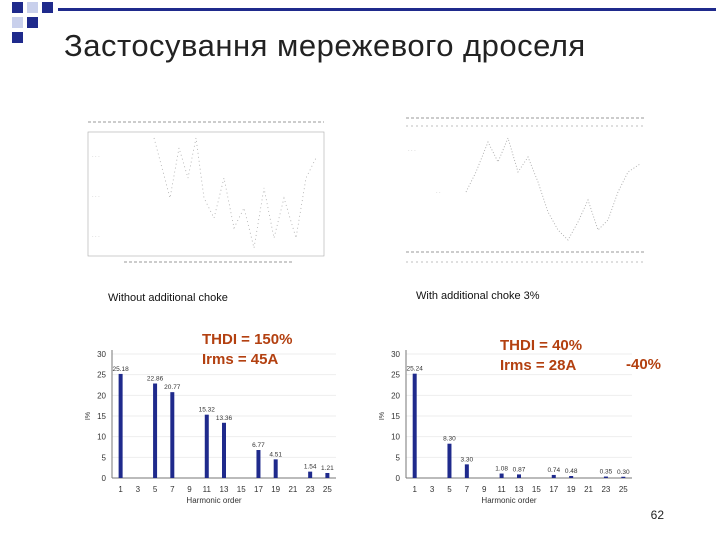 Image resolution: width=720 pixels, height=540 pixels. Describe the element at coordinates (553, 470) in the screenshot. I see `data-label-h17: 0.74` at that location.